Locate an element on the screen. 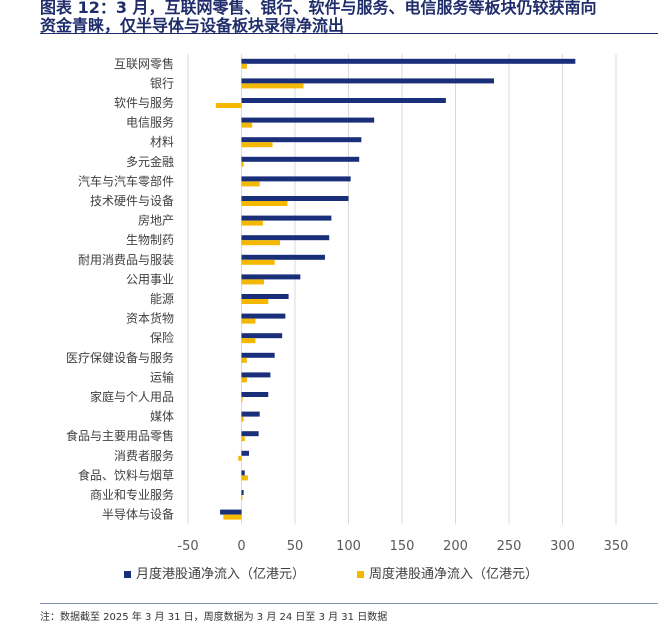  category-label: 生物制药 is located at coordinates (150, 240).